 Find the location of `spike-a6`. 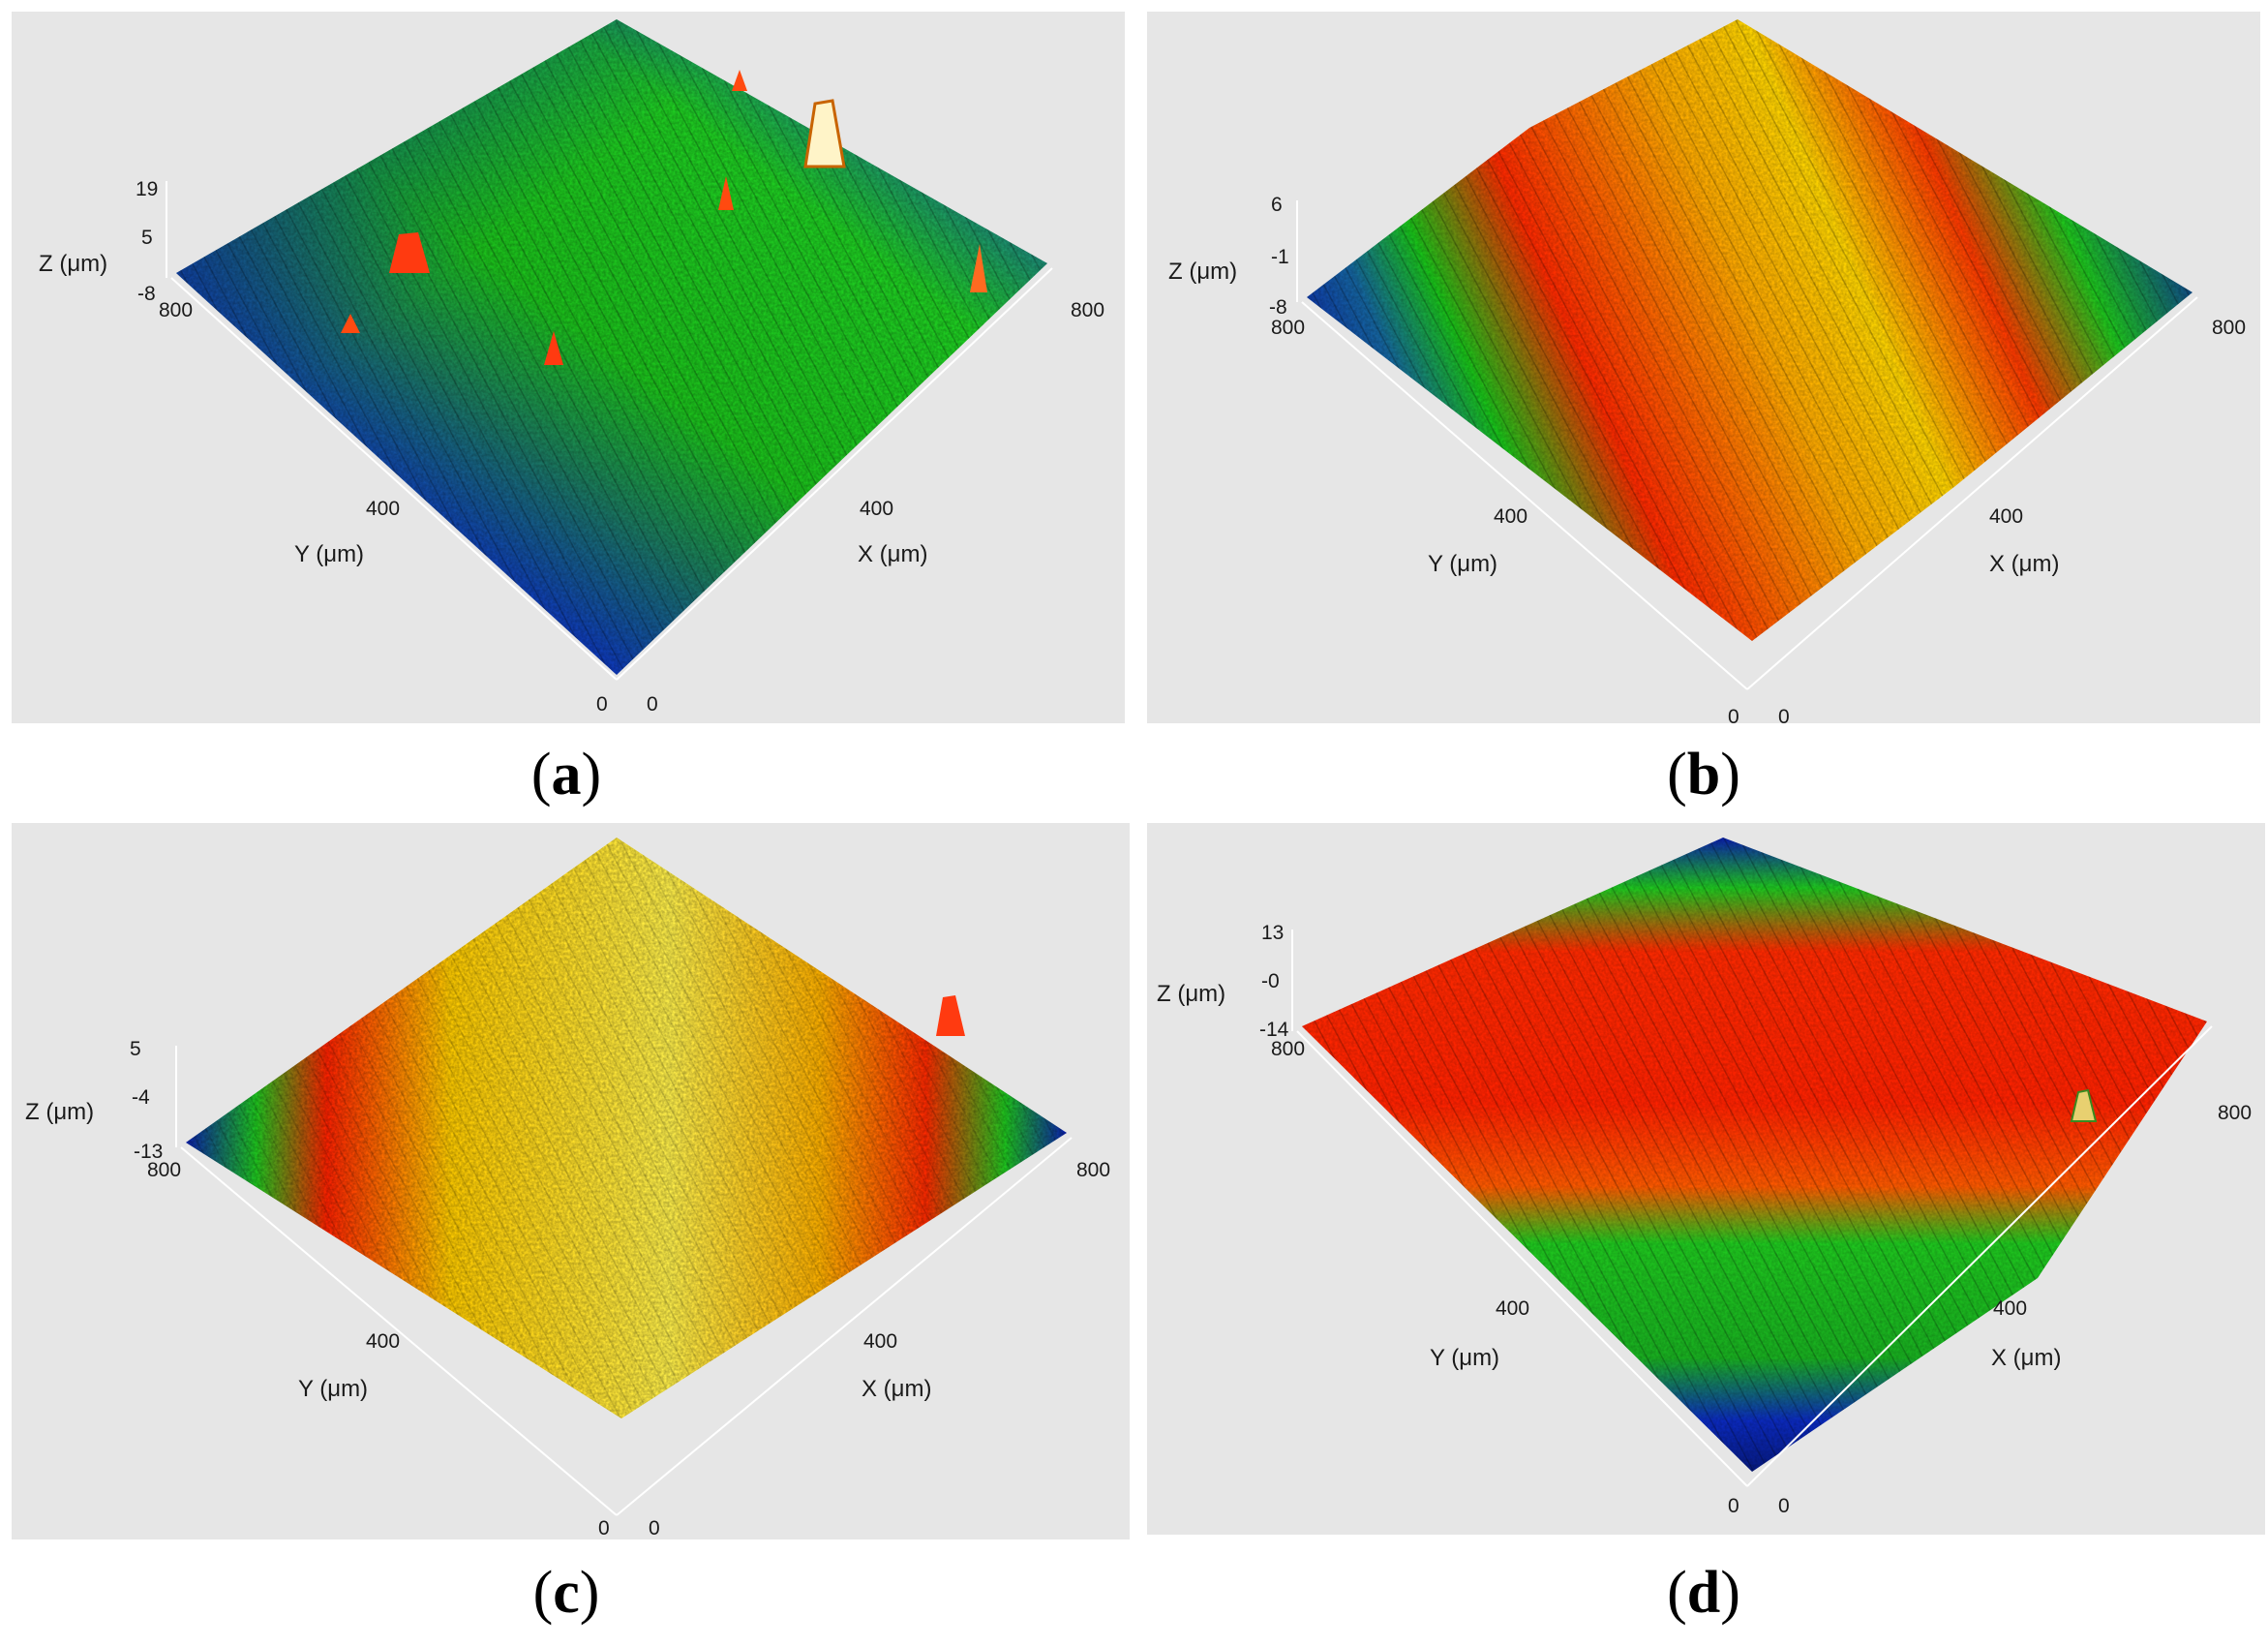

spike-a6 is located at coordinates (739, 81).